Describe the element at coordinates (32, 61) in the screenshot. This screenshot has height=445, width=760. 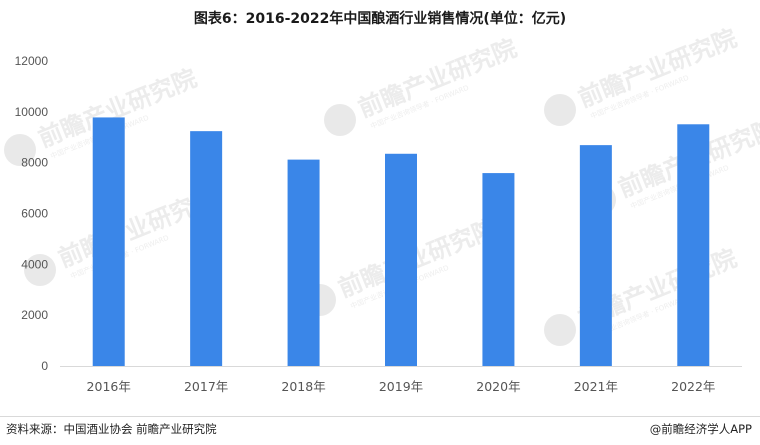
I see `y-tick-label: 12000` at that location.